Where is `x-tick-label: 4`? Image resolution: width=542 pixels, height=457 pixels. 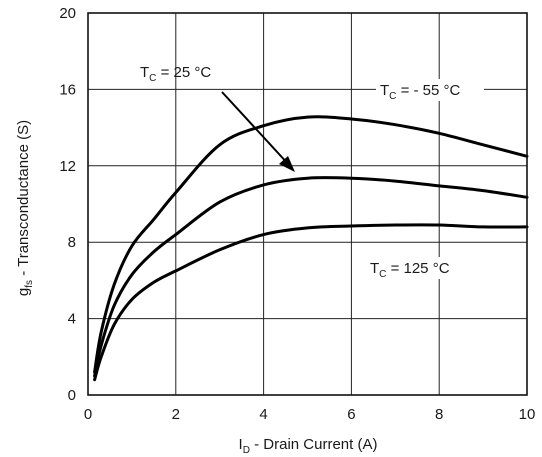 x-tick-label: 4 is located at coordinates (263, 414).